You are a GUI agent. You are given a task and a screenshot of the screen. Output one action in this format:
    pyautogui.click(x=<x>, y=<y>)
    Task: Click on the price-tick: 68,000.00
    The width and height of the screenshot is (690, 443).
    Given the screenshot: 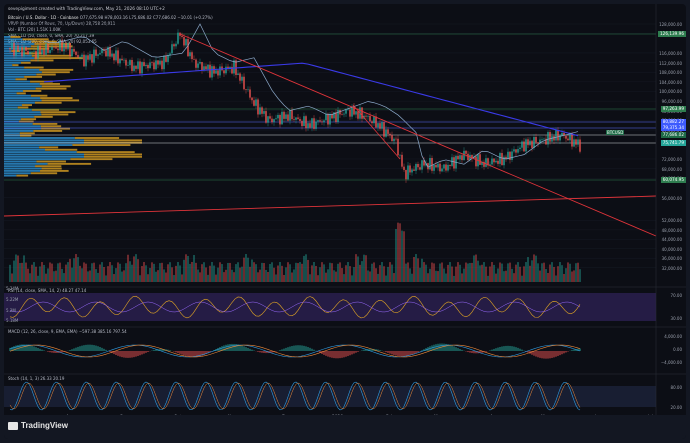 What is the action you would take?
    pyautogui.click(x=671, y=169)
    